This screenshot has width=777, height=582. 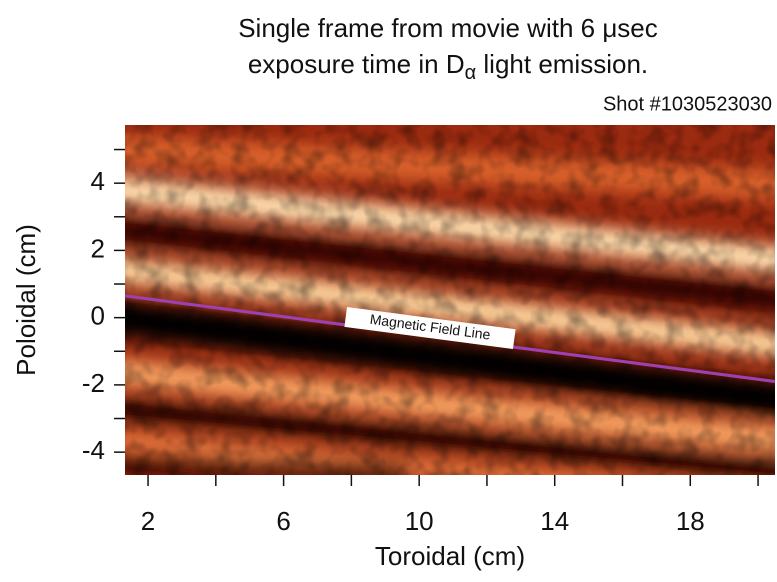 I want to click on y-axis-title: Poloidal (cm), so click(x=26, y=300).